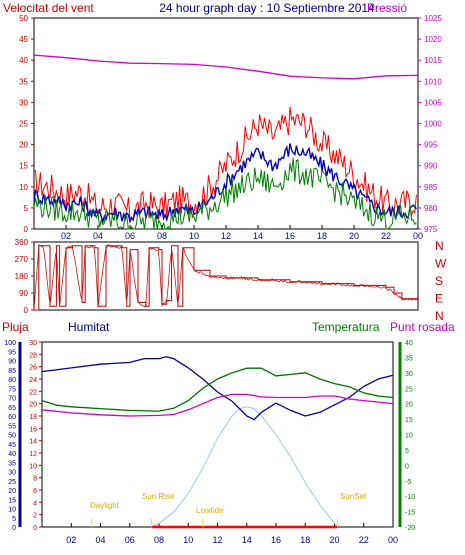  Describe the element at coordinates (23, 18) in the screenshot. I see `wind-axis-tick-label: 50` at that location.